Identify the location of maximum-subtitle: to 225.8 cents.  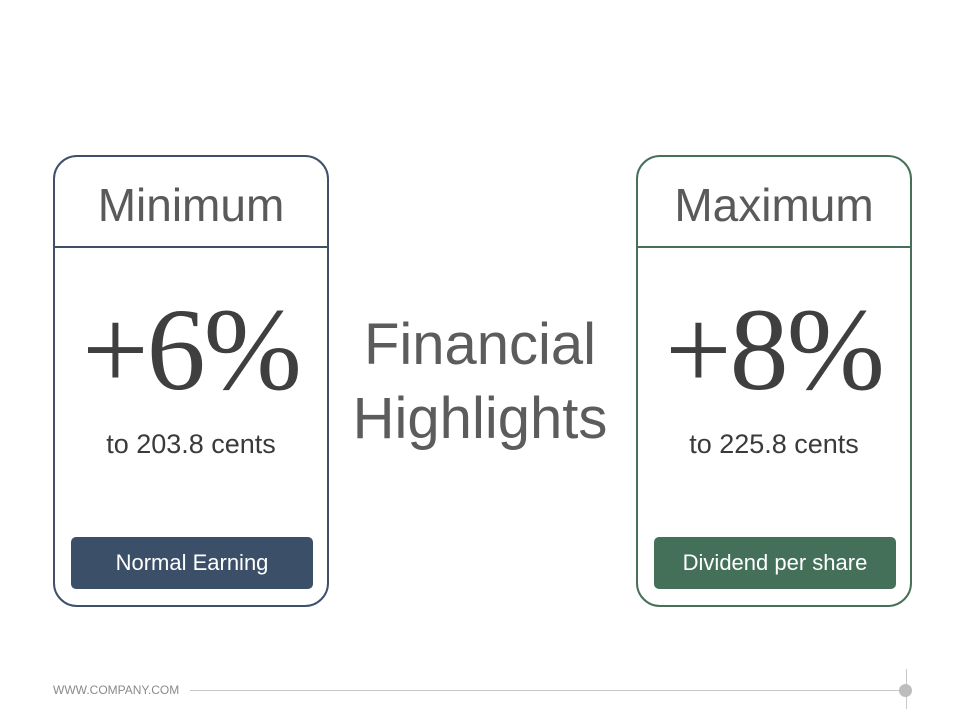
(774, 444).